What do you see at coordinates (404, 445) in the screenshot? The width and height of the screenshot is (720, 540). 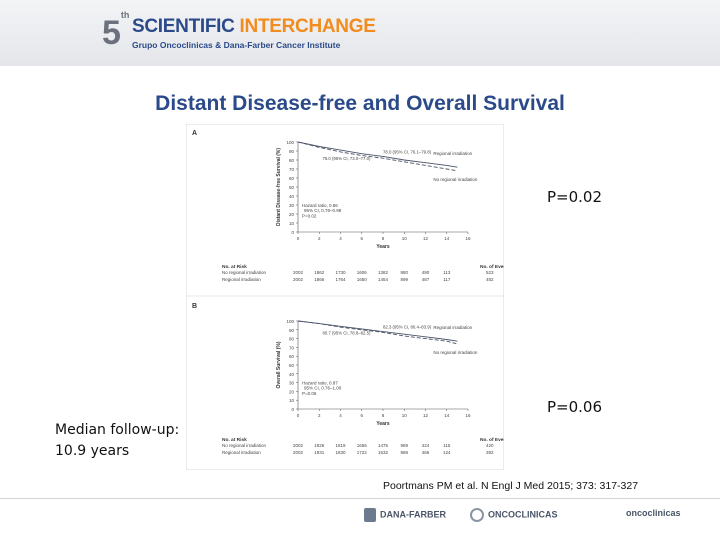 I see `risk-cell: 969` at bounding box center [404, 445].